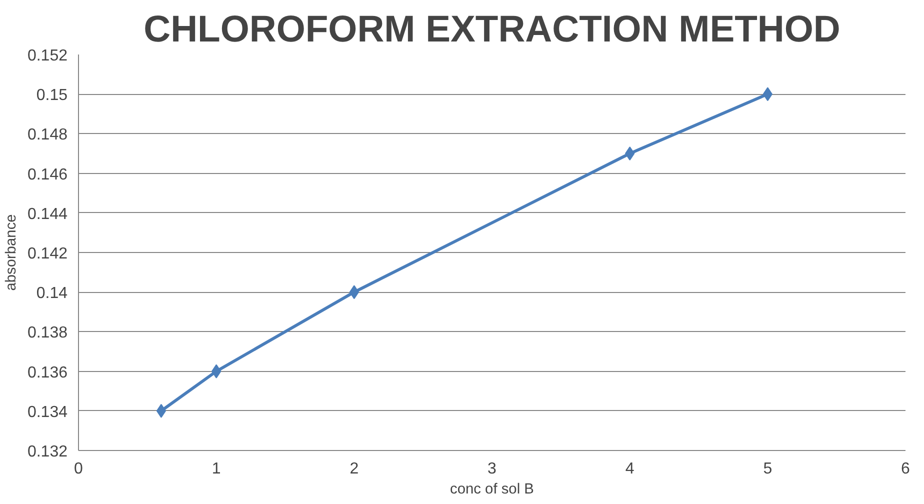 This screenshot has width=924, height=504. What do you see at coordinates (492, 29) in the screenshot?
I see `chart-title: CHLOROFORM EXTRACTION METHOD` at bounding box center [492, 29].